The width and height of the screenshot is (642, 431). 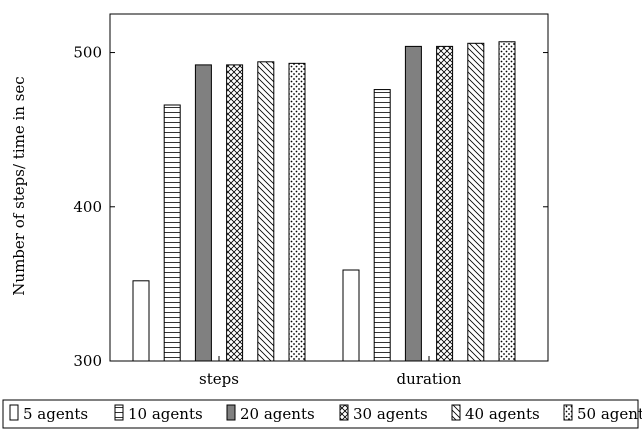 I want to click on legend-label: 10 agents, so click(x=165, y=414).